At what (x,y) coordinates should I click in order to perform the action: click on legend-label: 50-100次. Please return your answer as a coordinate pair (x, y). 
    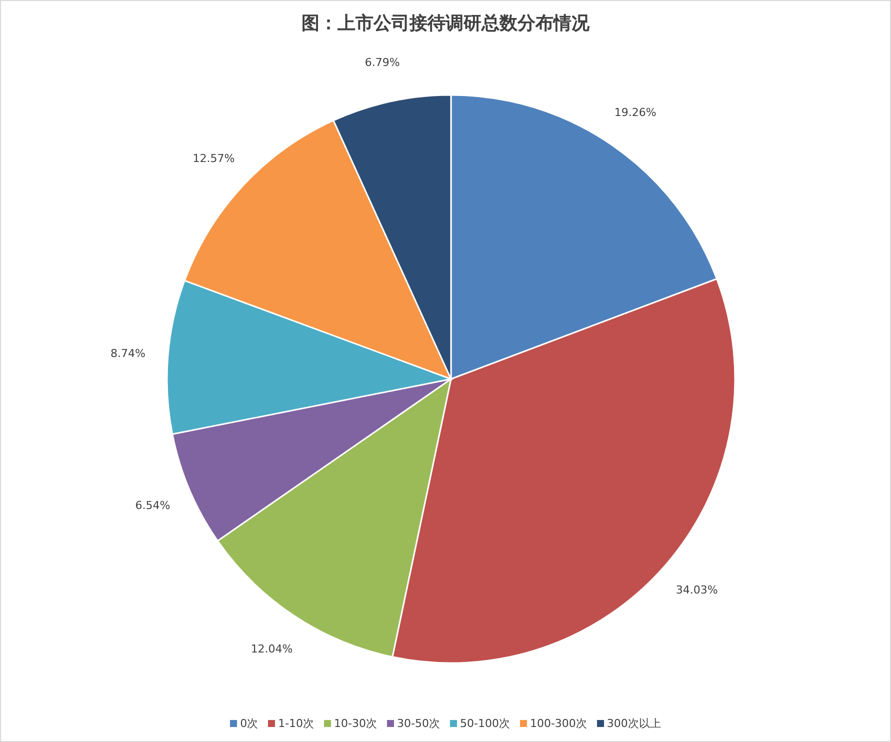
    Looking at the image, I should click on (485, 723).